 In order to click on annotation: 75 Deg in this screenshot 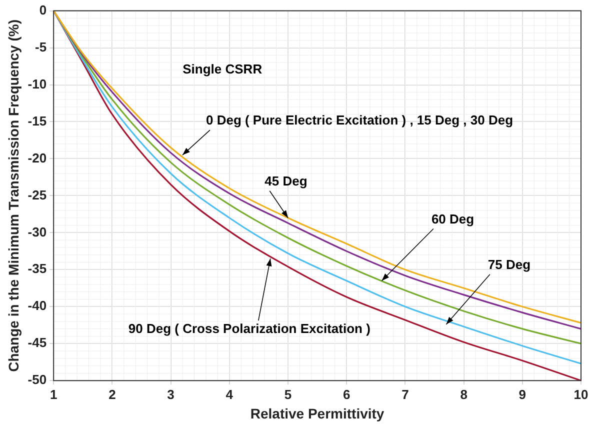, I will do `click(509, 264)`.